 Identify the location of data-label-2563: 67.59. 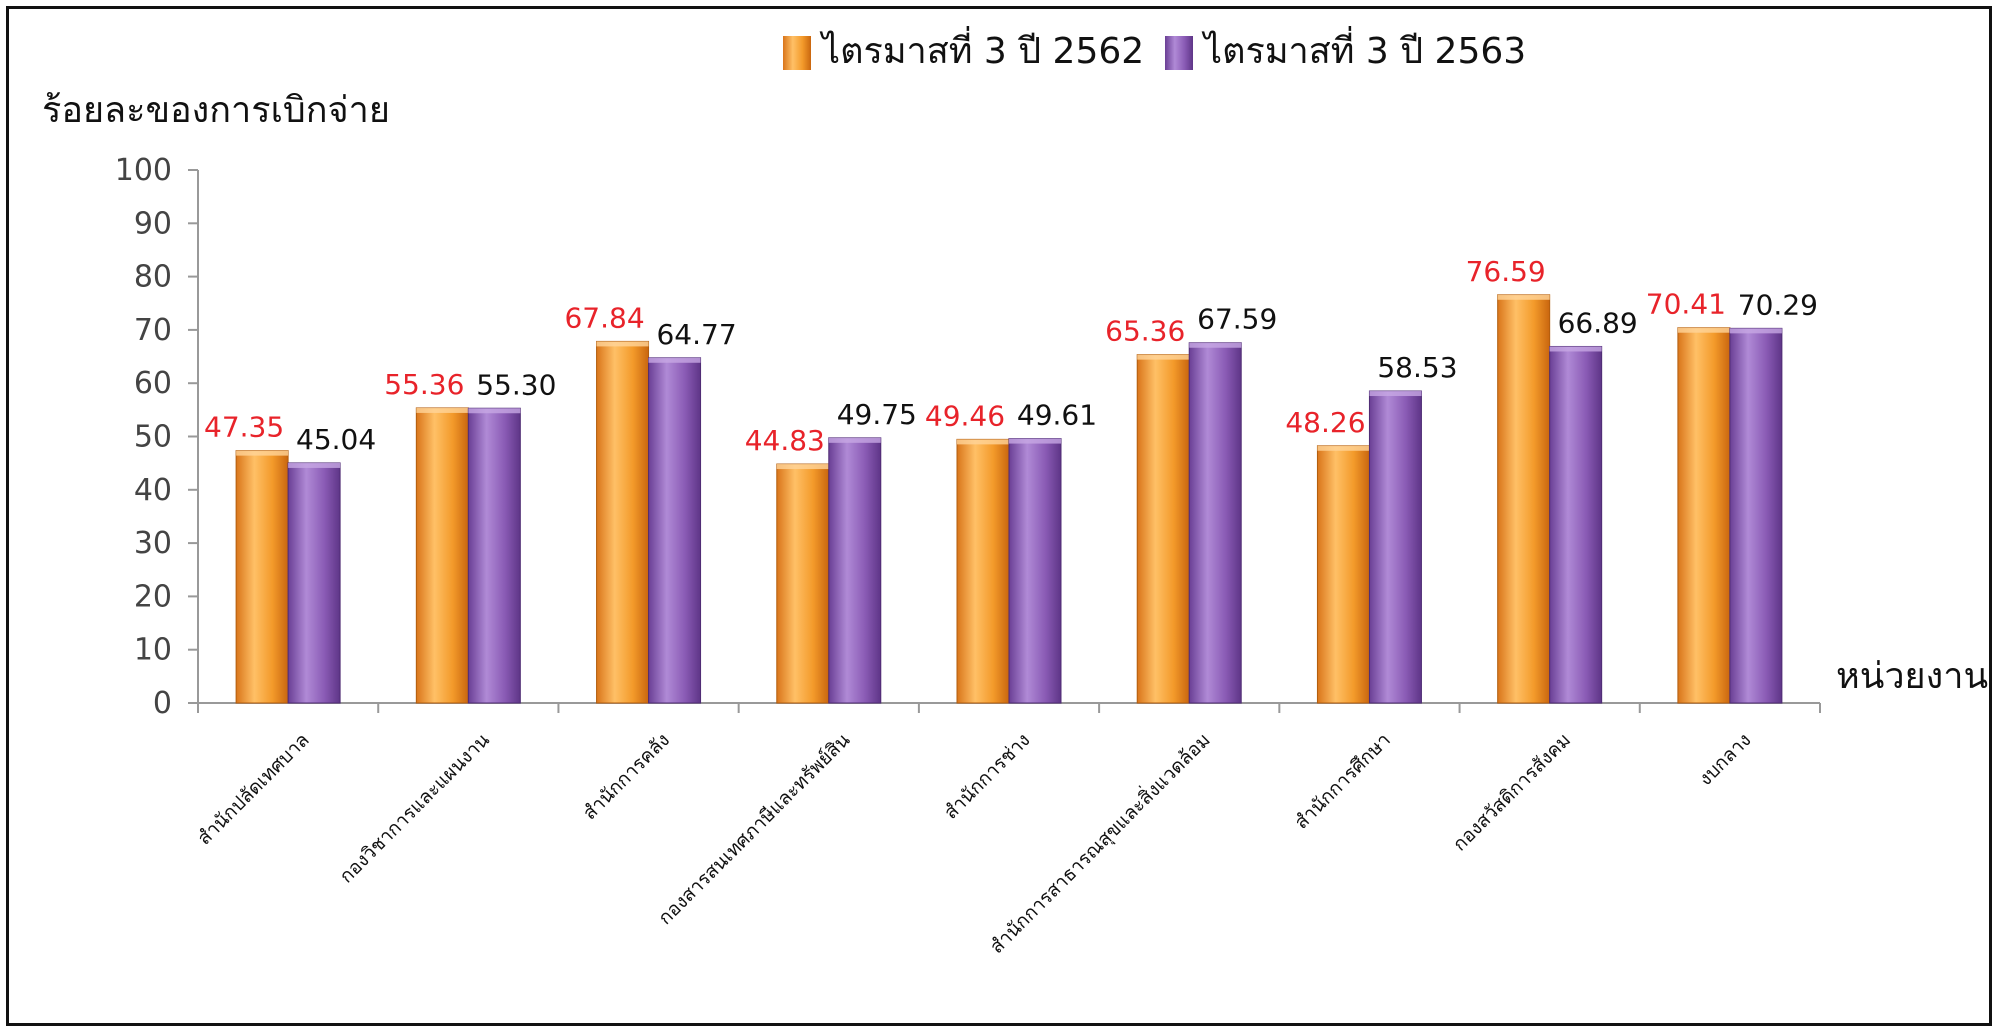
(1237, 319).